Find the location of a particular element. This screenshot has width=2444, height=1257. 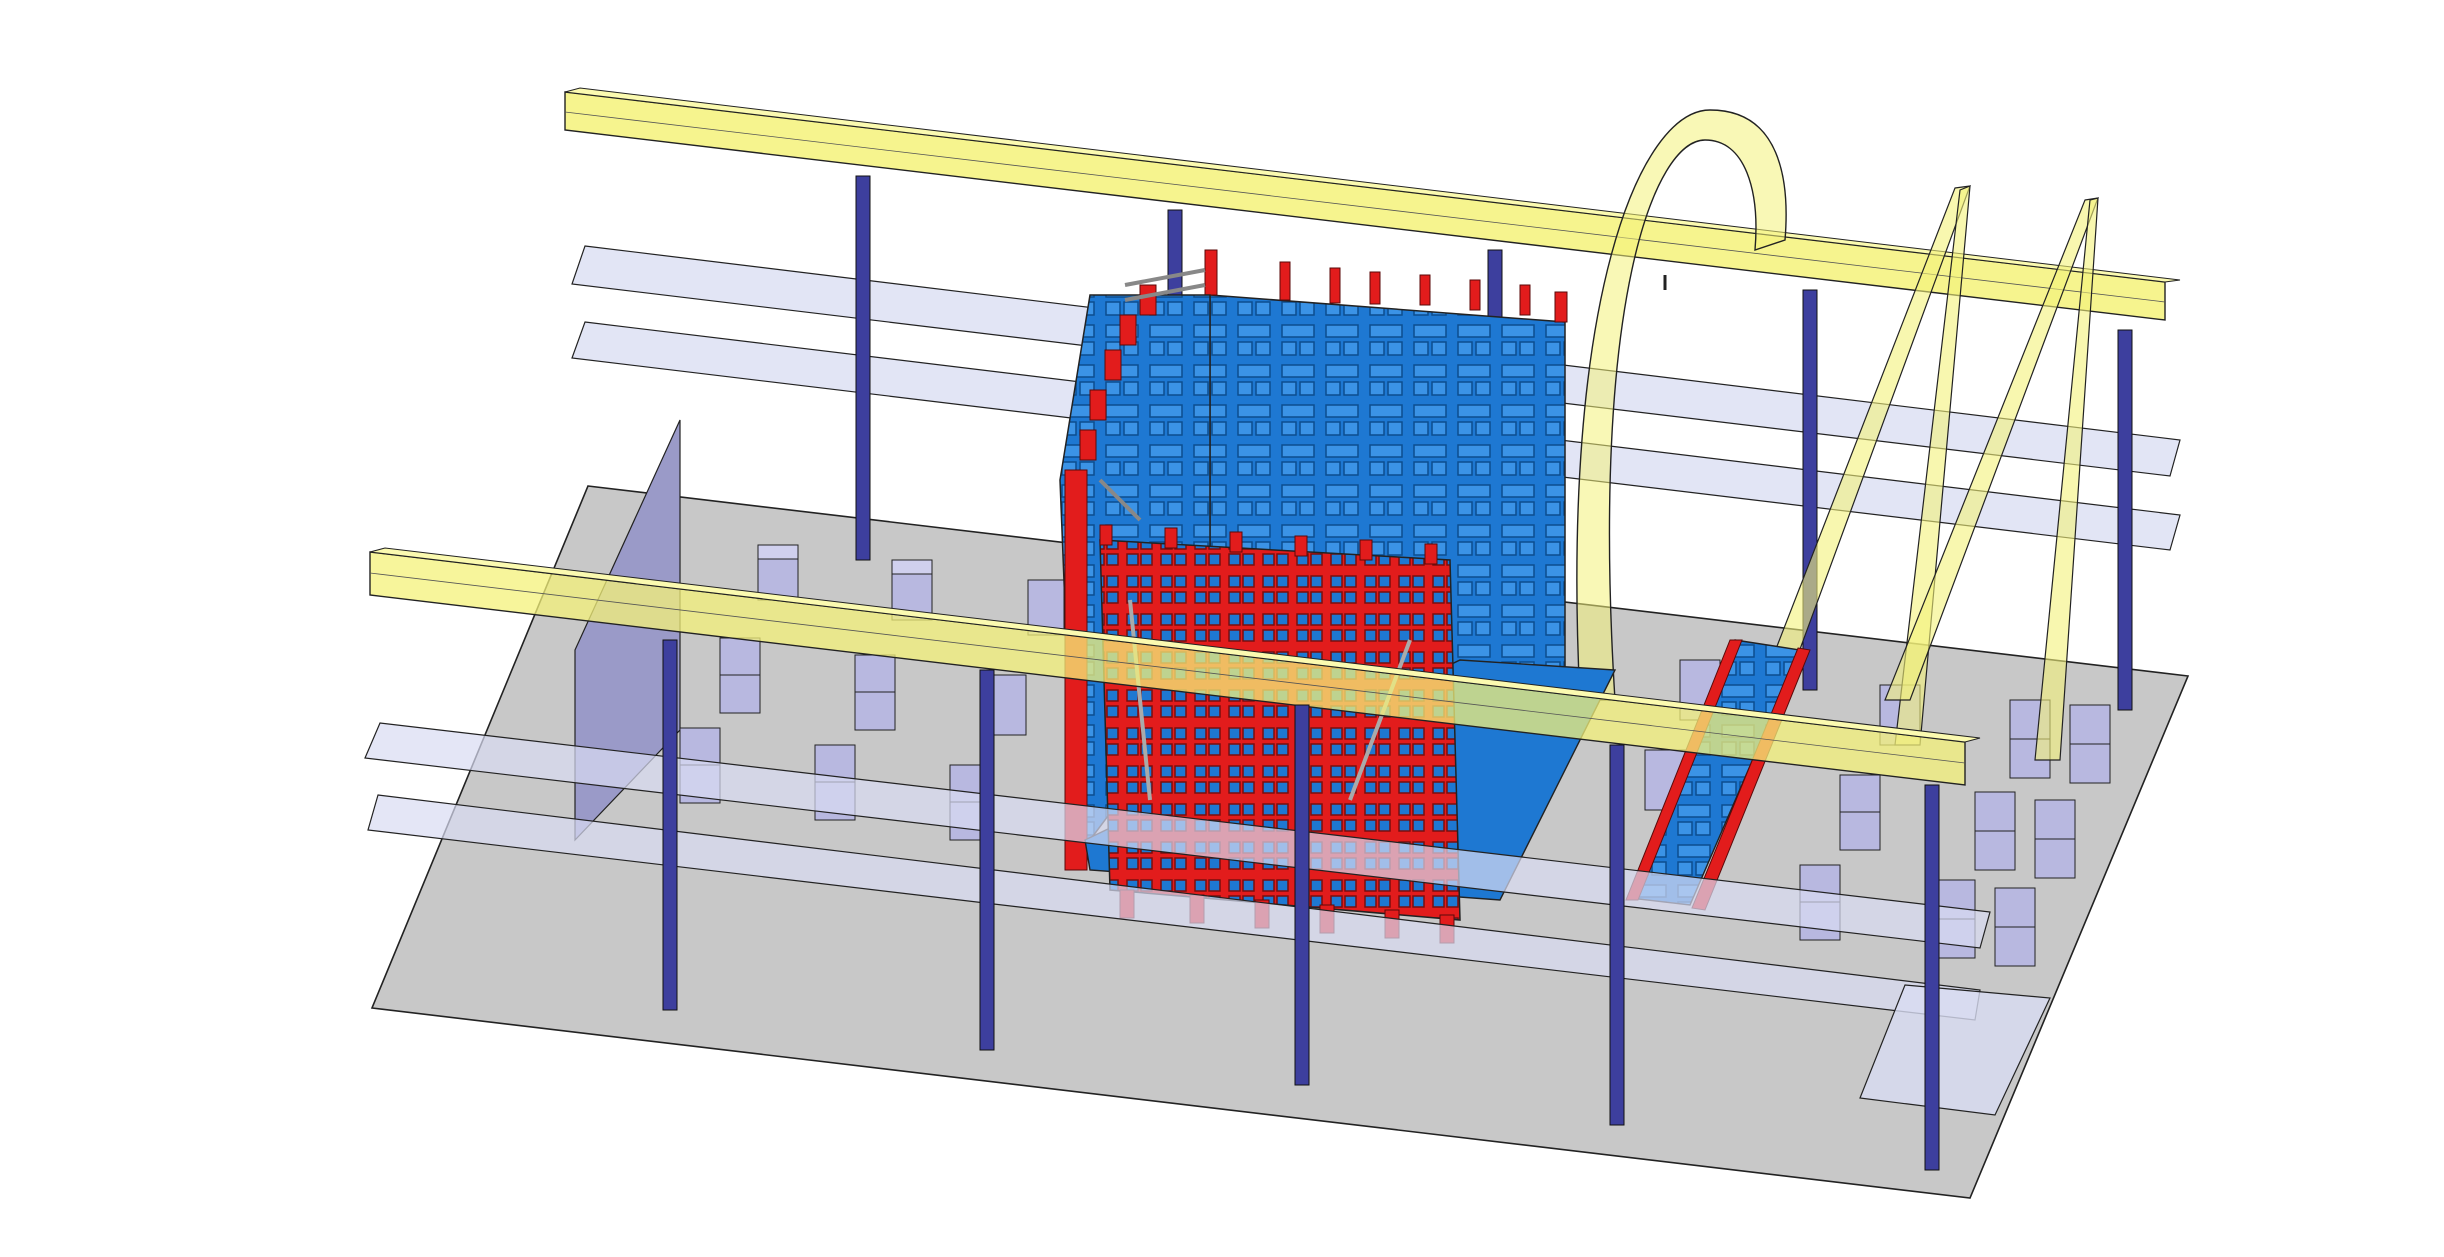

yellow-arch is located at coordinates (1681, 405).